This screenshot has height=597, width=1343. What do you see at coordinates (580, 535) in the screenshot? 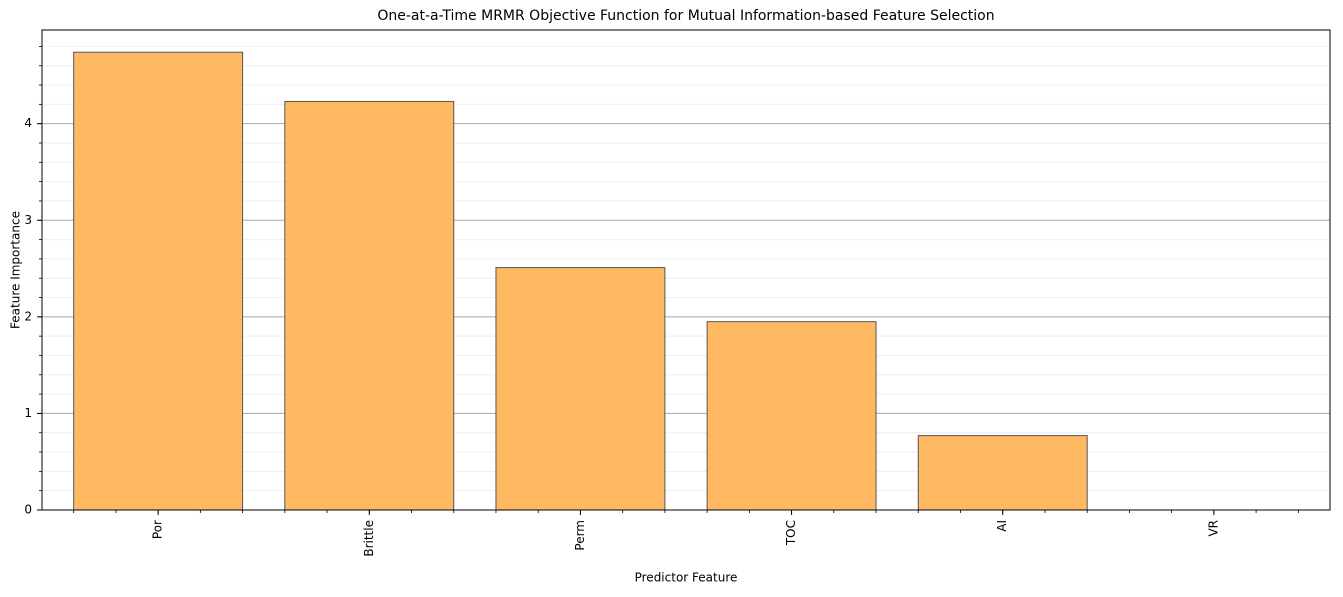
I see `x-tick-label: Perm` at bounding box center [580, 535].